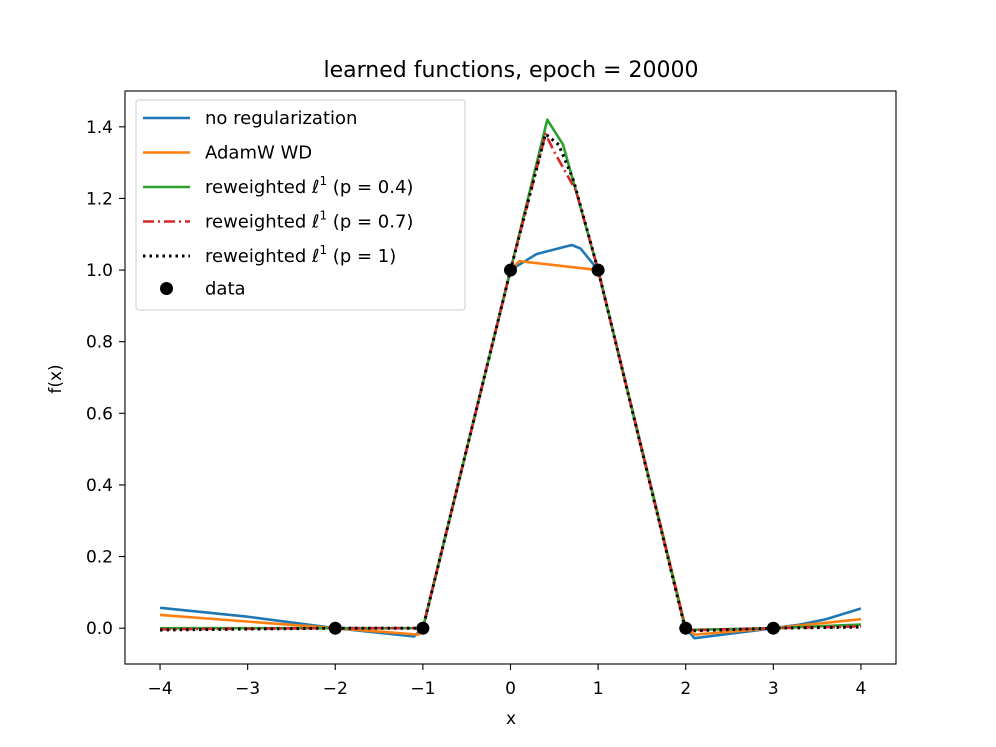  Describe the element at coordinates (258, 153) in the screenshot. I see `legend-label-2: AdamW WD` at that location.